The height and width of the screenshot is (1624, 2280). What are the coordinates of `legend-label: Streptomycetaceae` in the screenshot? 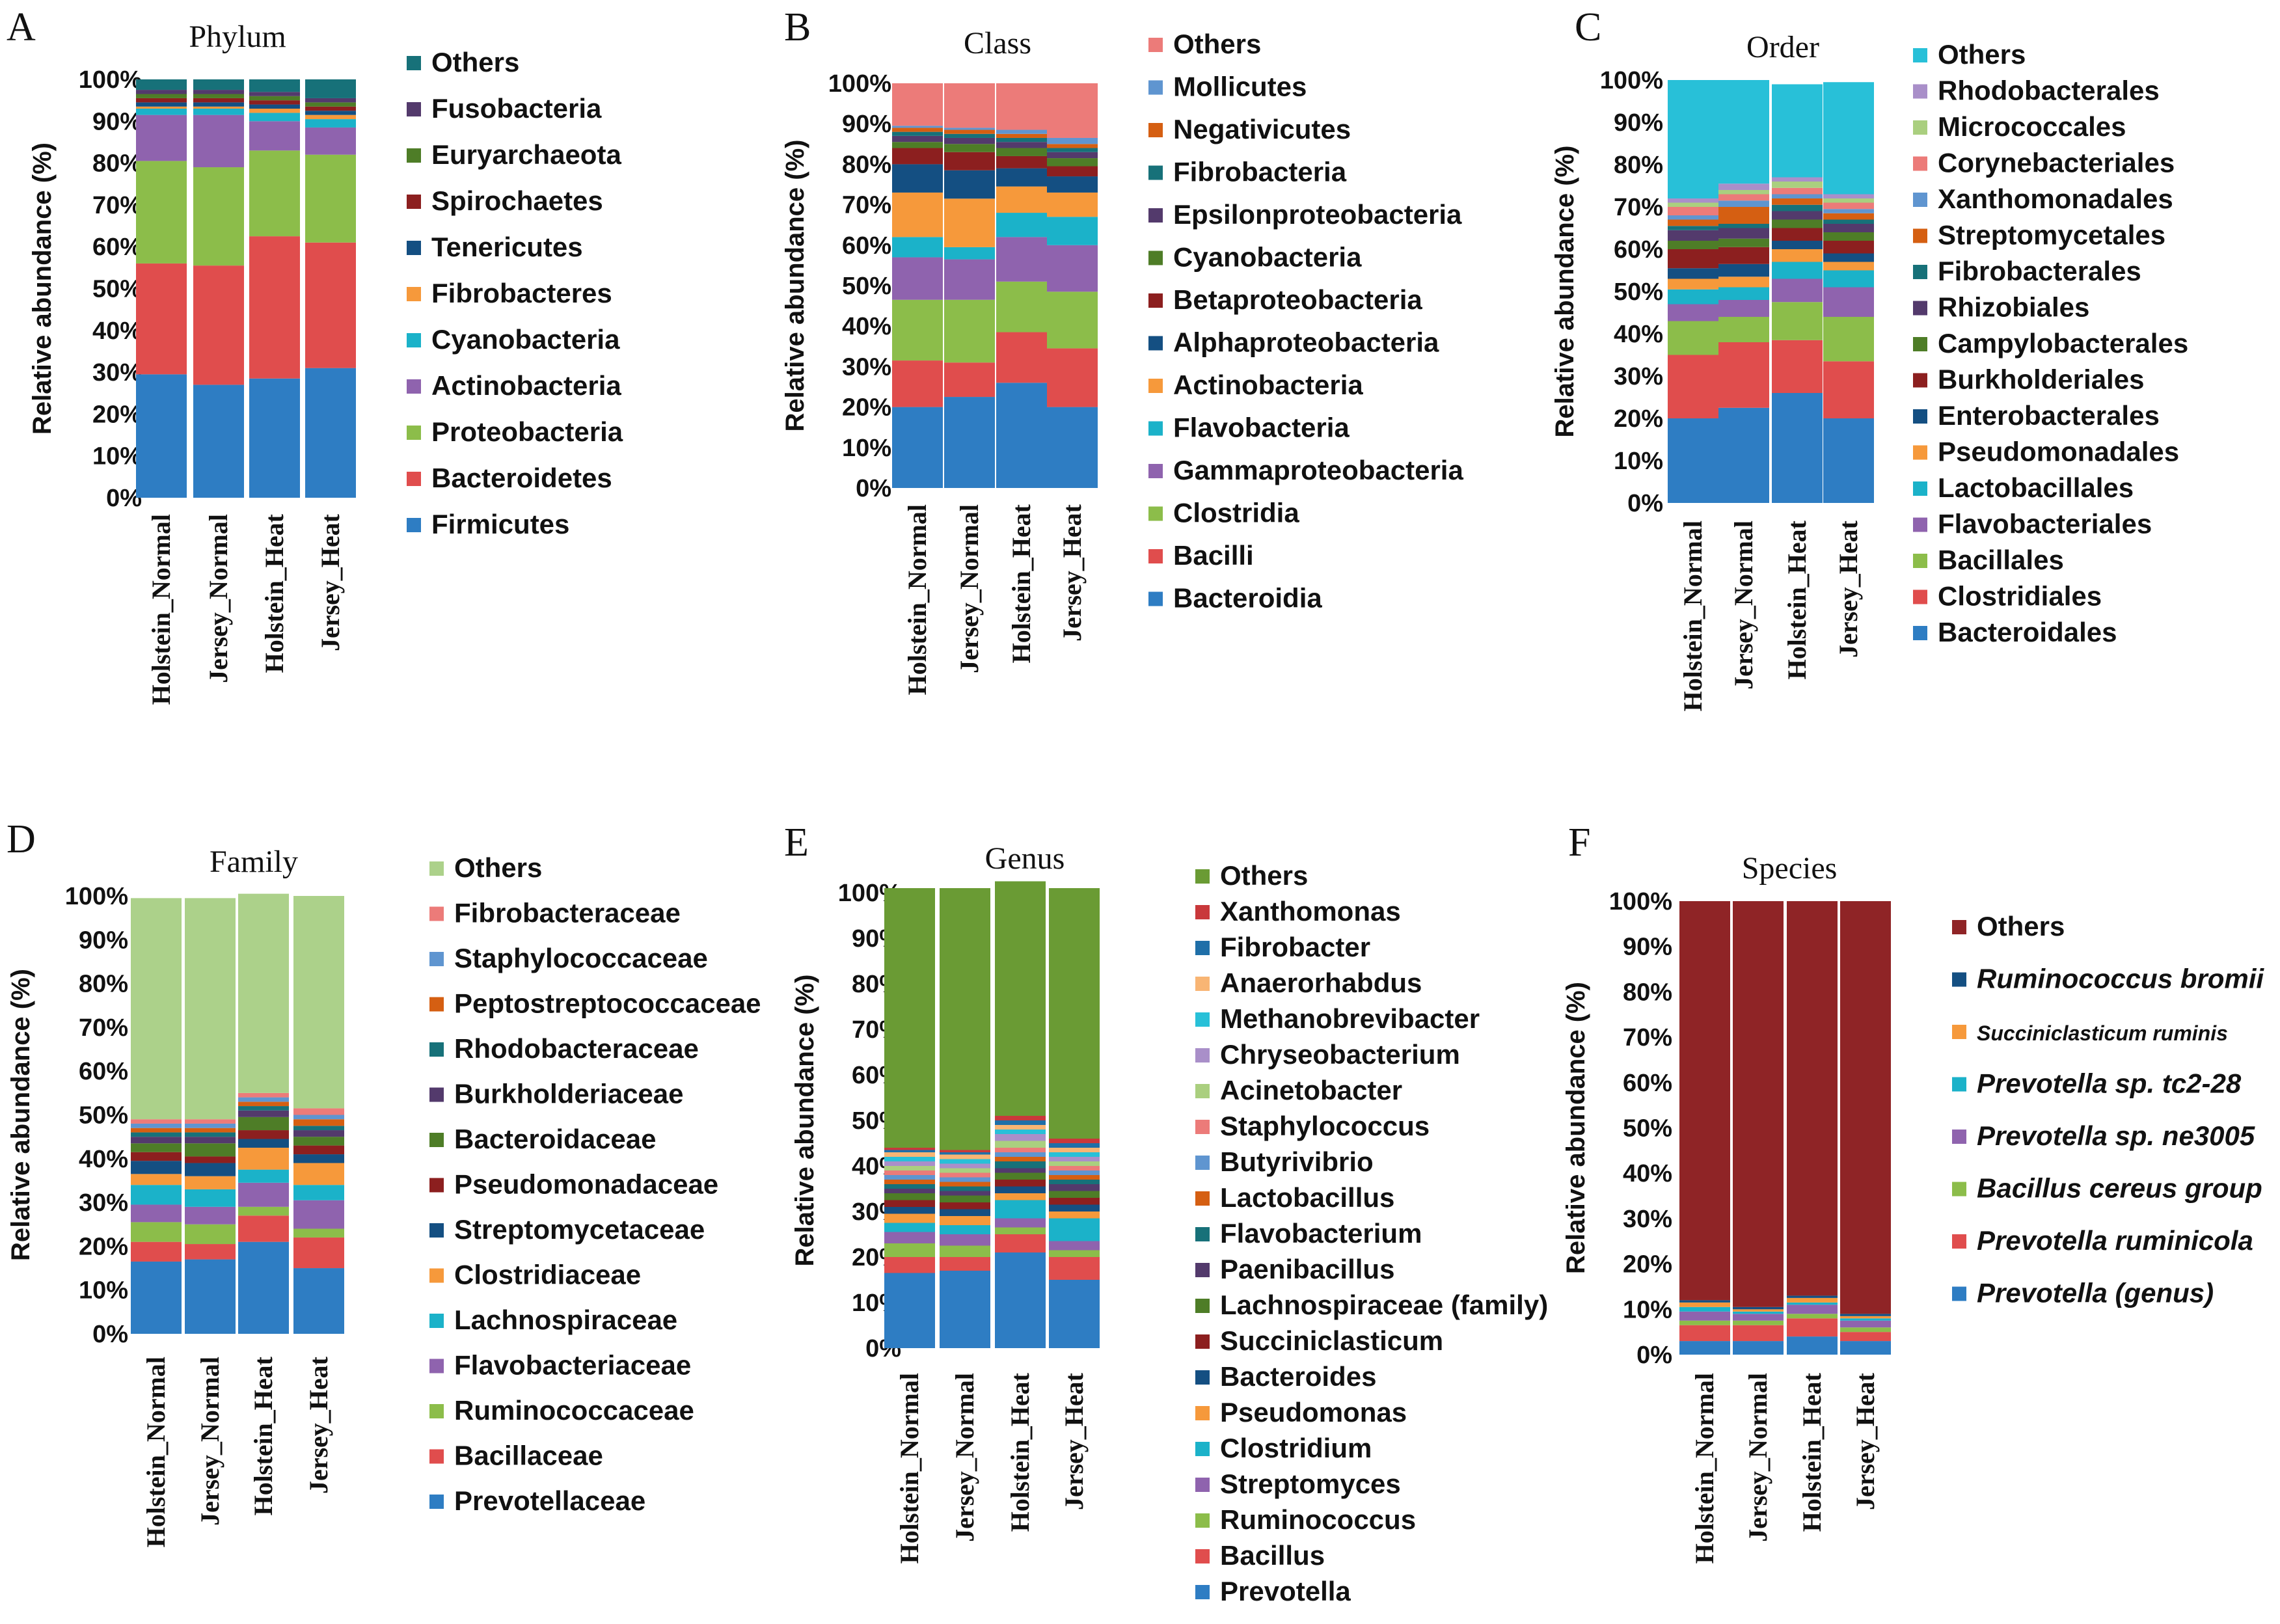 It's located at (579, 1229).